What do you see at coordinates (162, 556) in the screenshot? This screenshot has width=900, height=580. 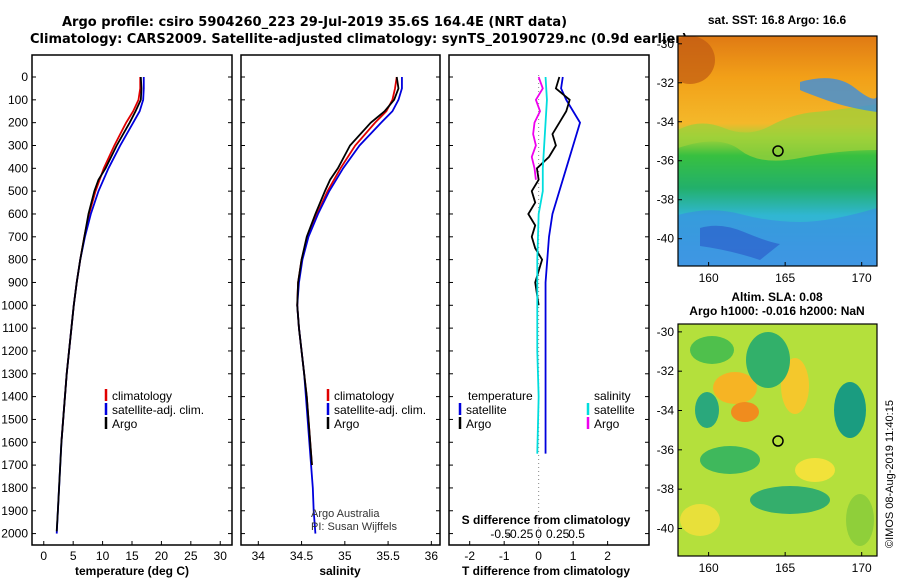 I see `x-tick-label: 20` at bounding box center [162, 556].